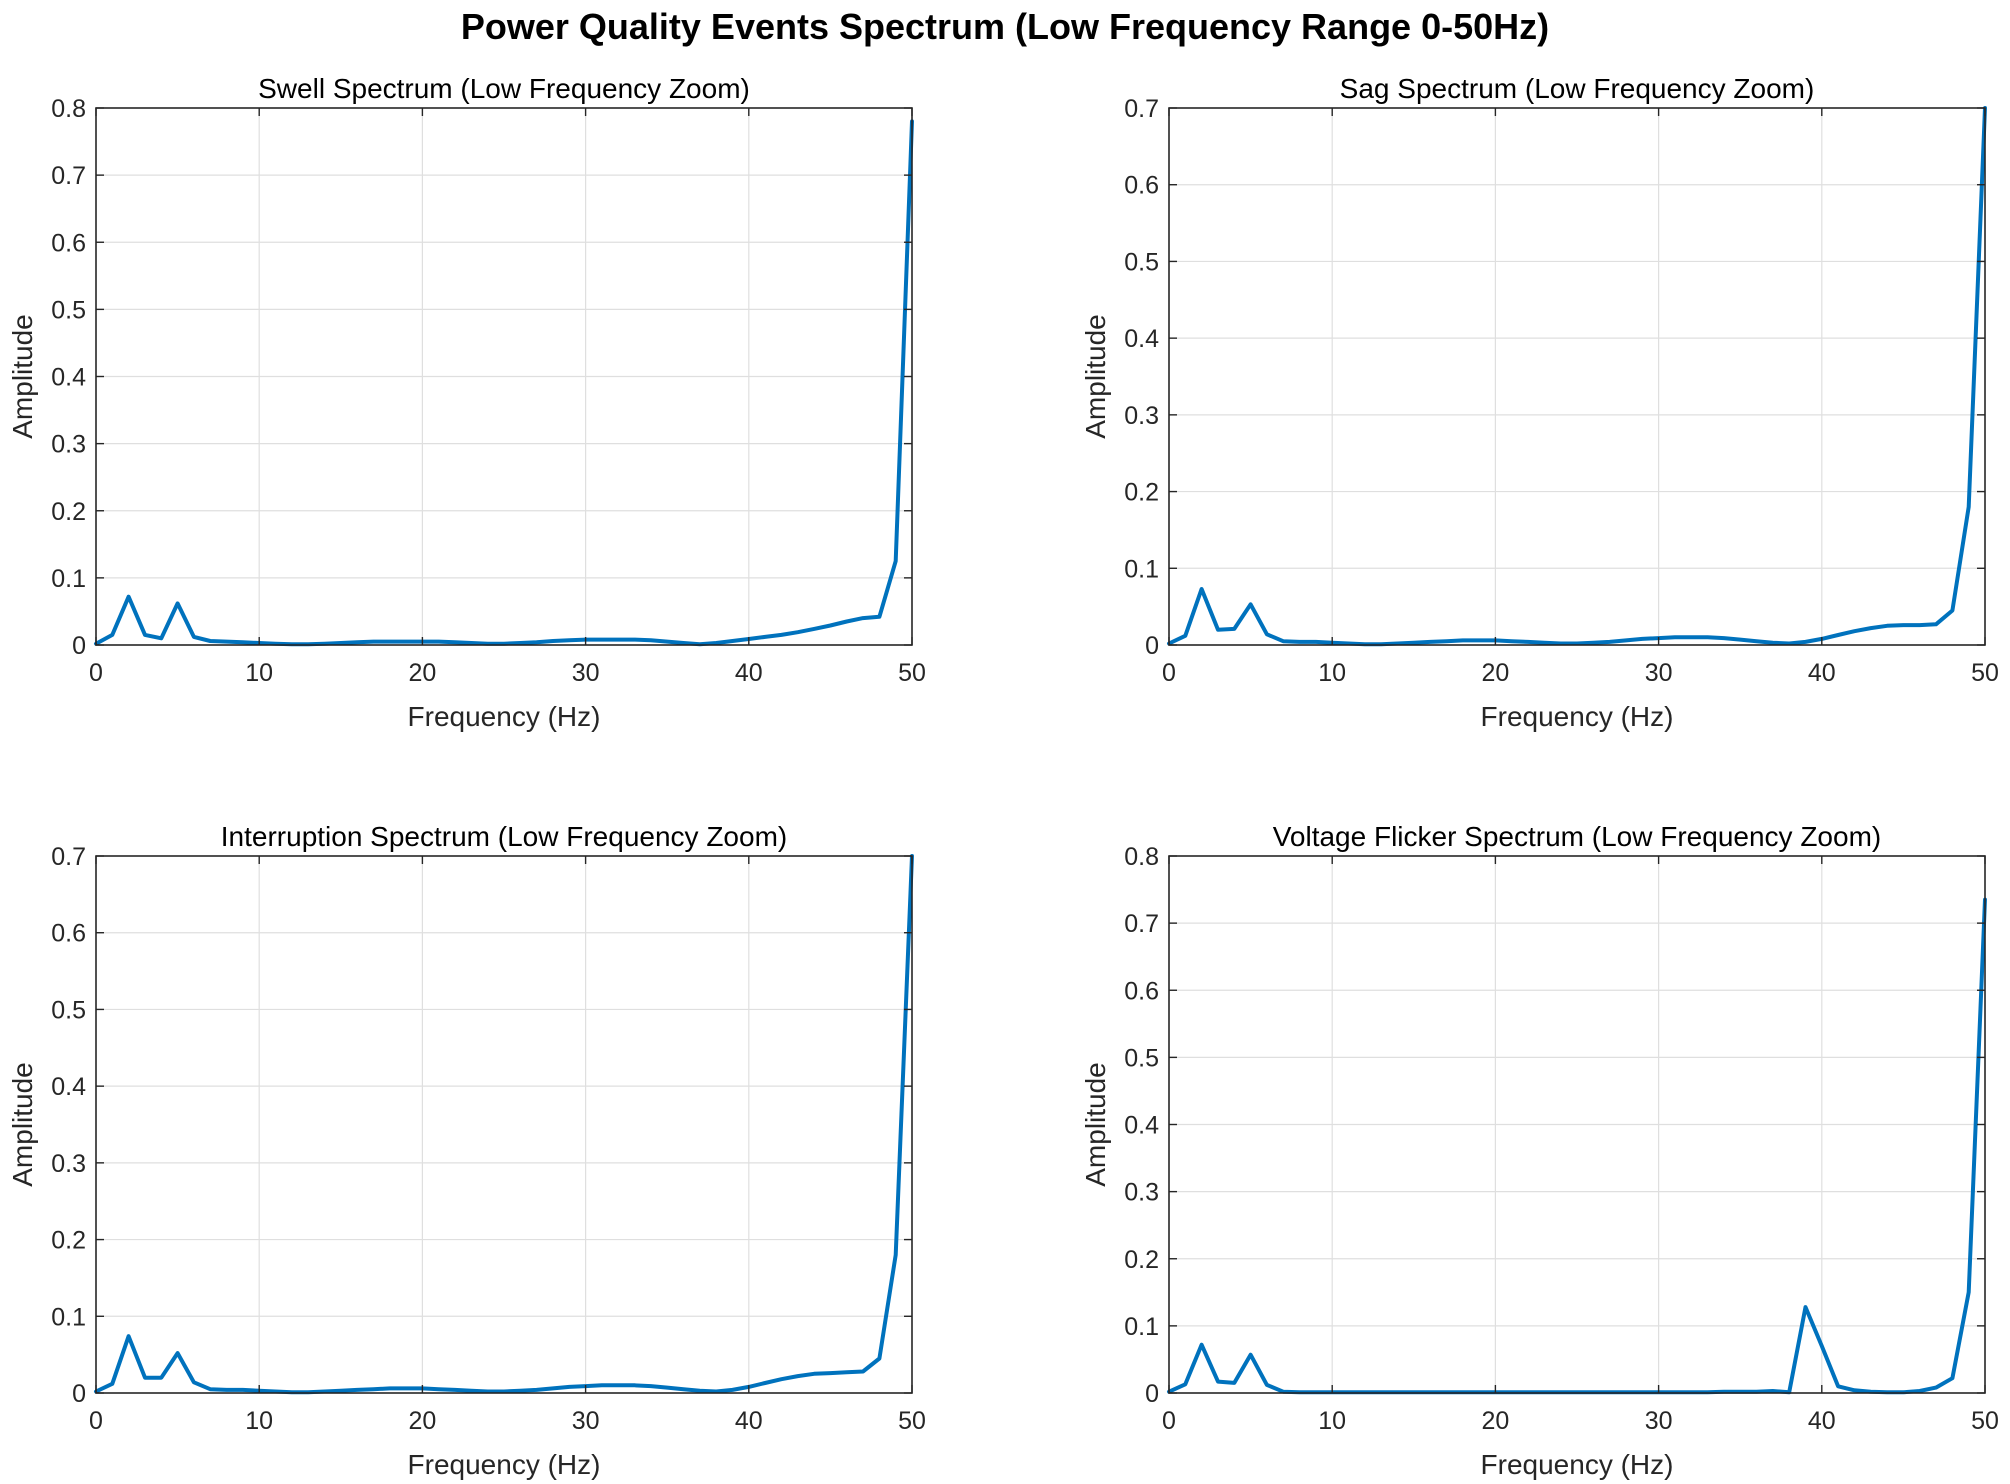  What do you see at coordinates (1577, 88) in the screenshot?
I see `subplot-title: Sag Spectrum (Low Frequency Zoom)` at bounding box center [1577, 88].